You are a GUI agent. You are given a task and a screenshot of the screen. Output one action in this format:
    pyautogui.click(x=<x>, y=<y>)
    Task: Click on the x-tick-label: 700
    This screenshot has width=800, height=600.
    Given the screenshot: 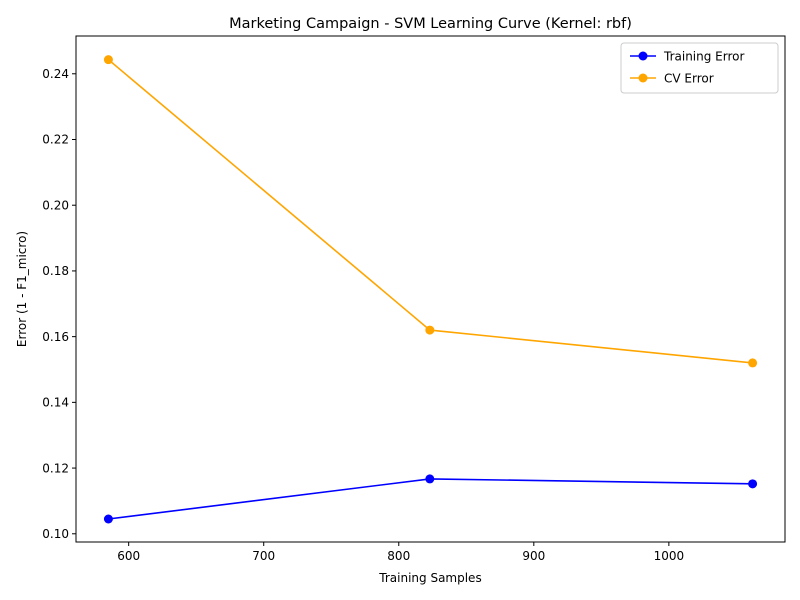 What is the action you would take?
    pyautogui.click(x=263, y=556)
    